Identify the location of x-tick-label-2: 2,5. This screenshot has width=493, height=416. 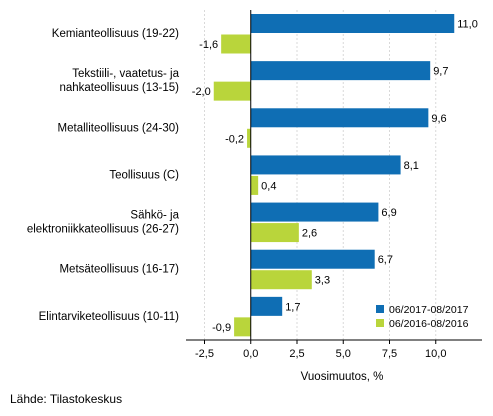
(296, 354).